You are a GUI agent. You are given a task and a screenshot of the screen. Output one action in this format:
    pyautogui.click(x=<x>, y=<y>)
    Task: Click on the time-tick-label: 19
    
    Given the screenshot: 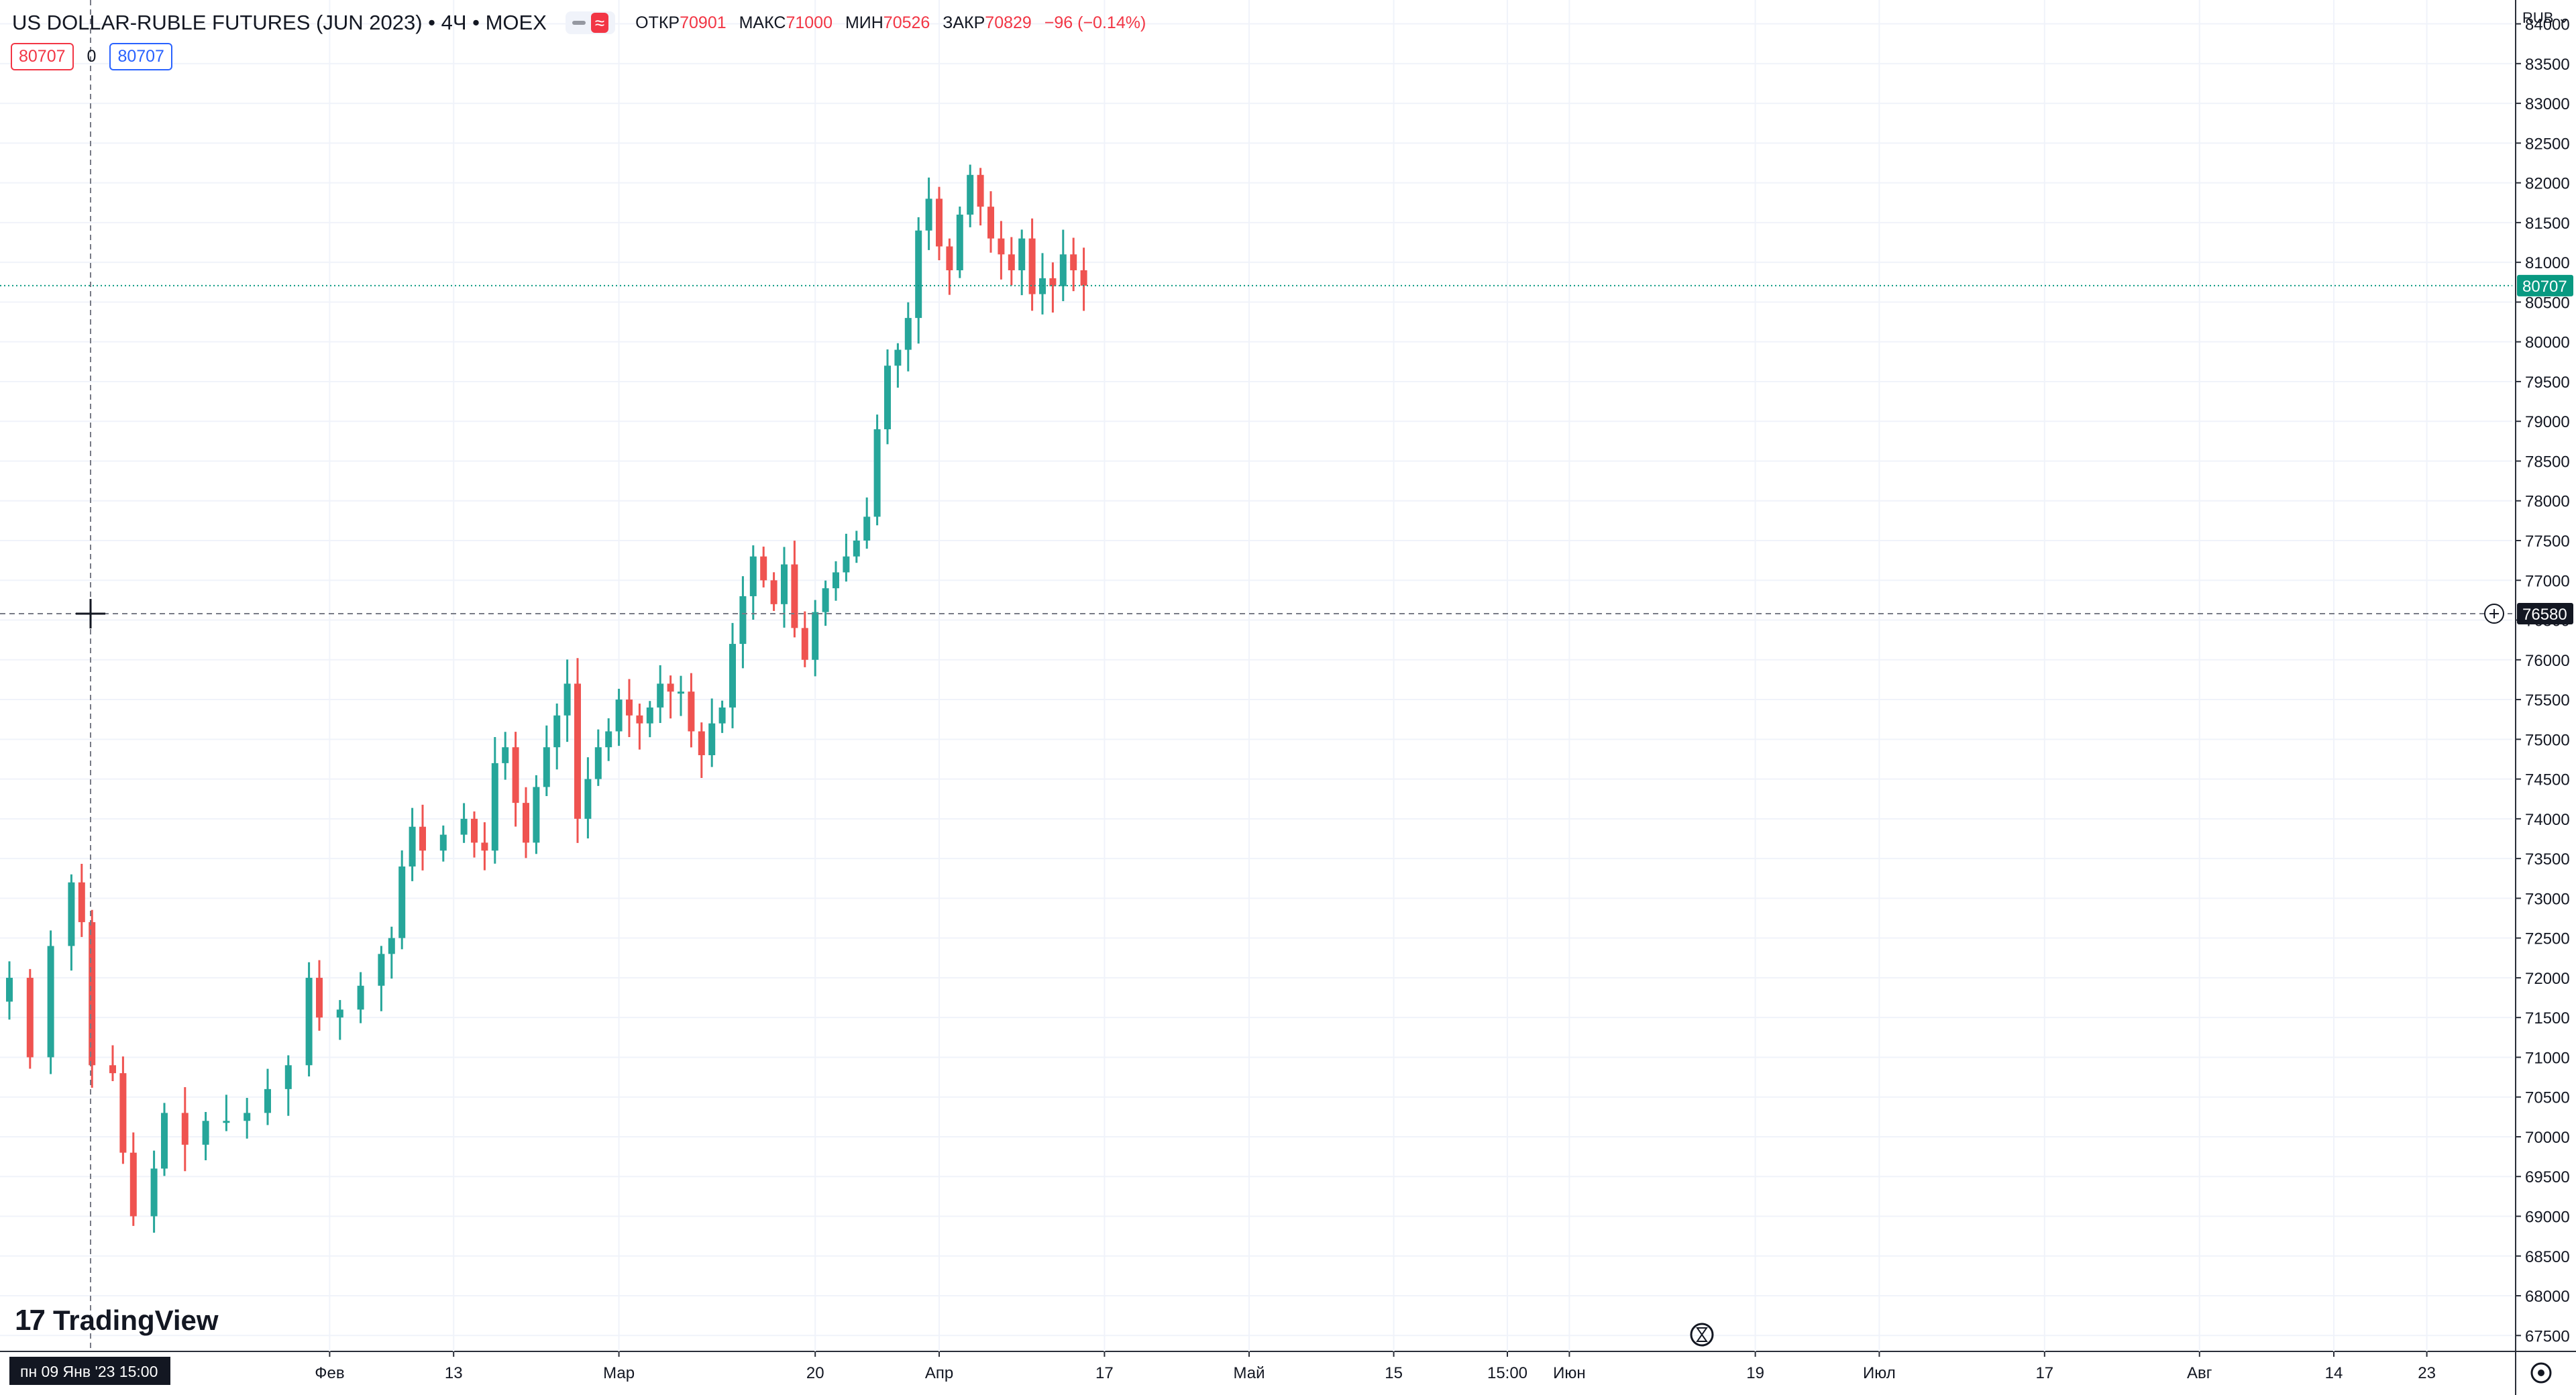 What is the action you would take?
    pyautogui.click(x=1755, y=1373)
    